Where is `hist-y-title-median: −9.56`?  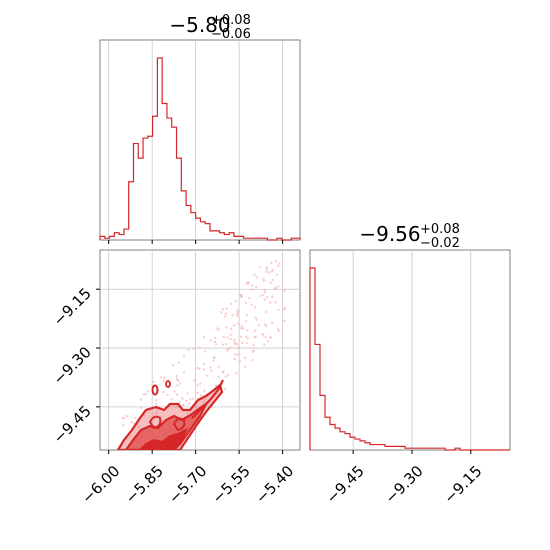 hist-y-title-median: −9.56 is located at coordinates (389, 234).